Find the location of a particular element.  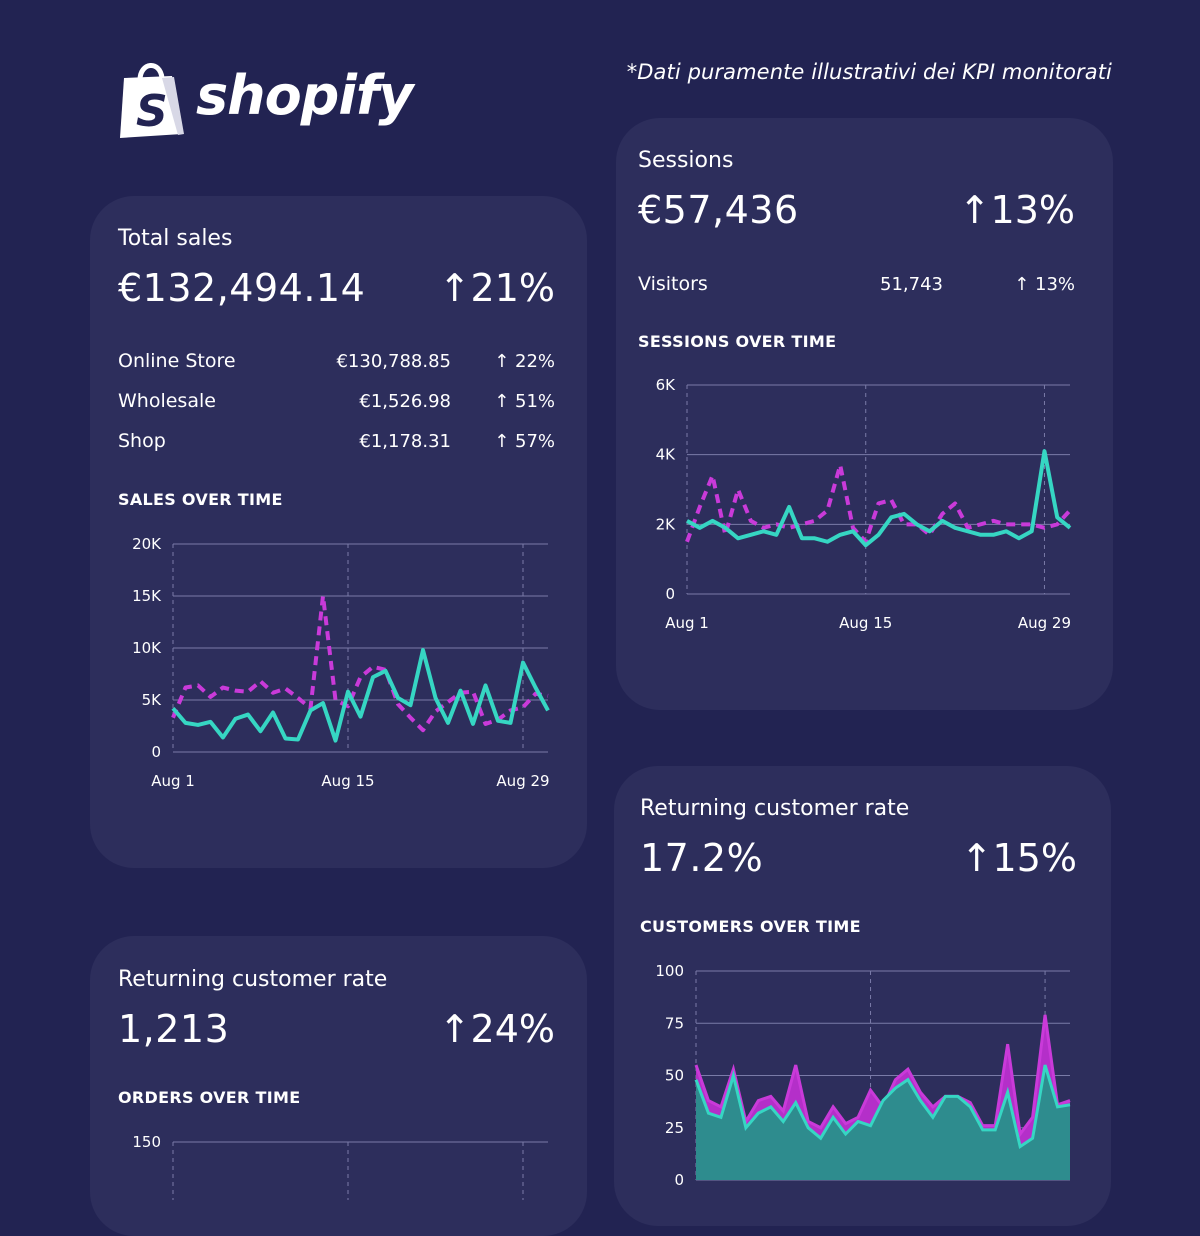

breakdown-change-wholesale: ↑ 51% is located at coordinates (524, 401).